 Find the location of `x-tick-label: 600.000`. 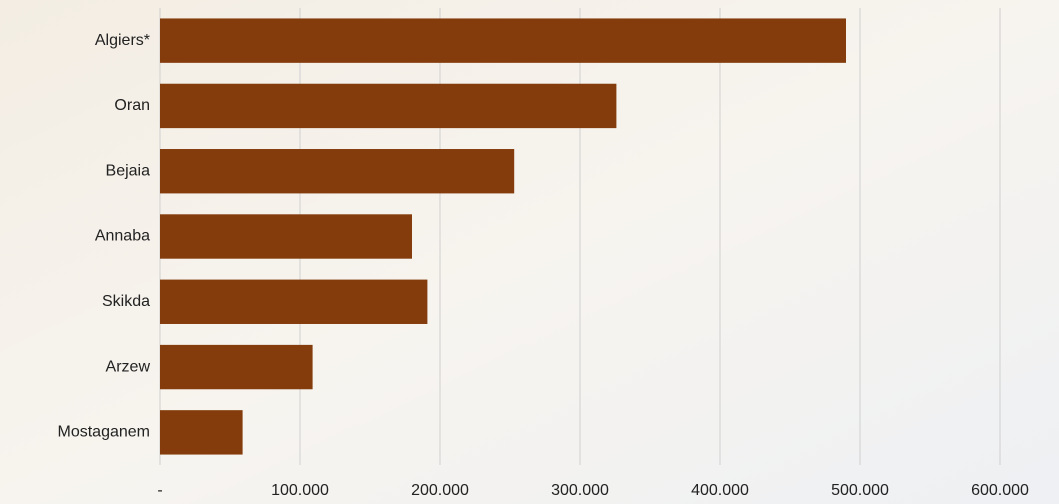

x-tick-label: 600.000 is located at coordinates (1000, 490).